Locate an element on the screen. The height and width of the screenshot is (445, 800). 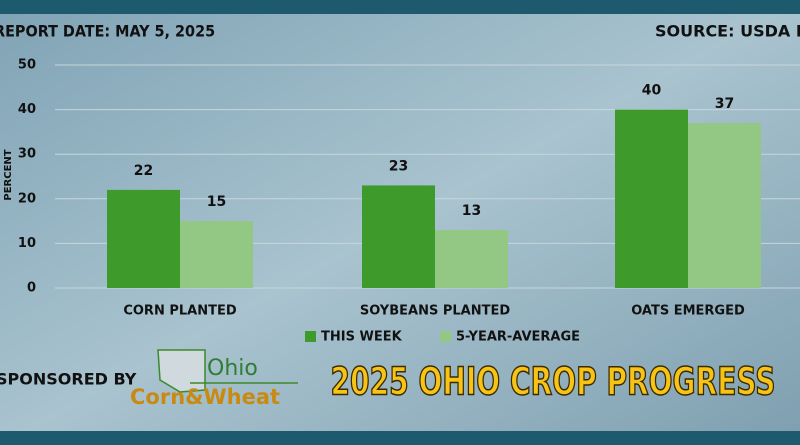
data-label: 37 is located at coordinates (724, 104).